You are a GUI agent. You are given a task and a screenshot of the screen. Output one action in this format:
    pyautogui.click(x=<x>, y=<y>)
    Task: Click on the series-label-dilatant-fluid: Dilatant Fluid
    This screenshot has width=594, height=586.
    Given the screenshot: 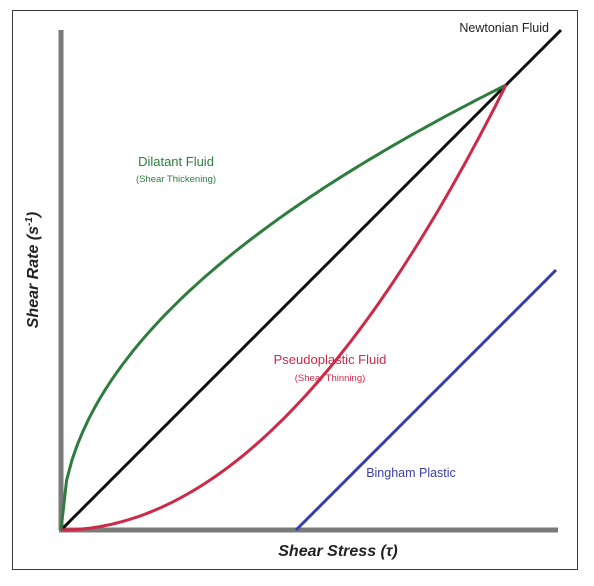 What is the action you would take?
    pyautogui.click(x=176, y=161)
    